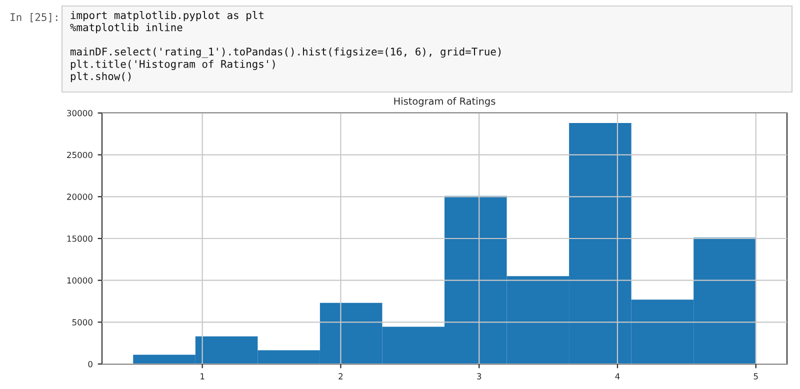  What do you see at coordinates (79, 238) in the screenshot?
I see `y-tick-label: 15000` at bounding box center [79, 238].